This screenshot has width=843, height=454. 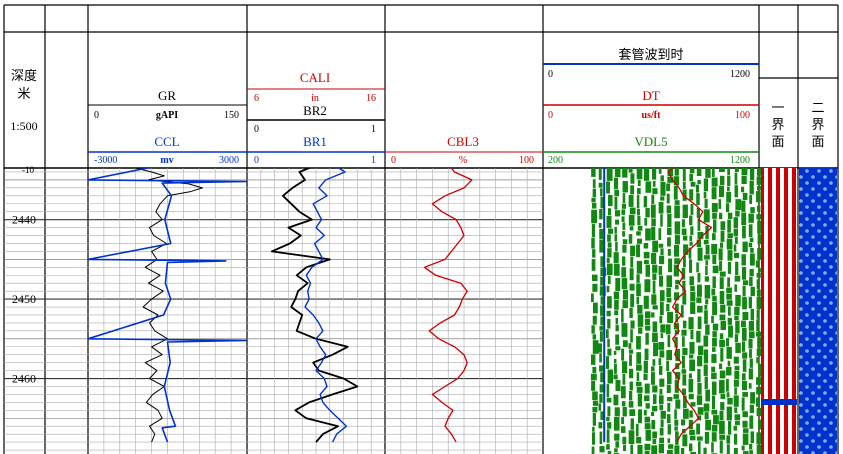 What do you see at coordinates (740, 160) in the screenshot?
I see `vdl5-scale-max: 1200` at bounding box center [740, 160].